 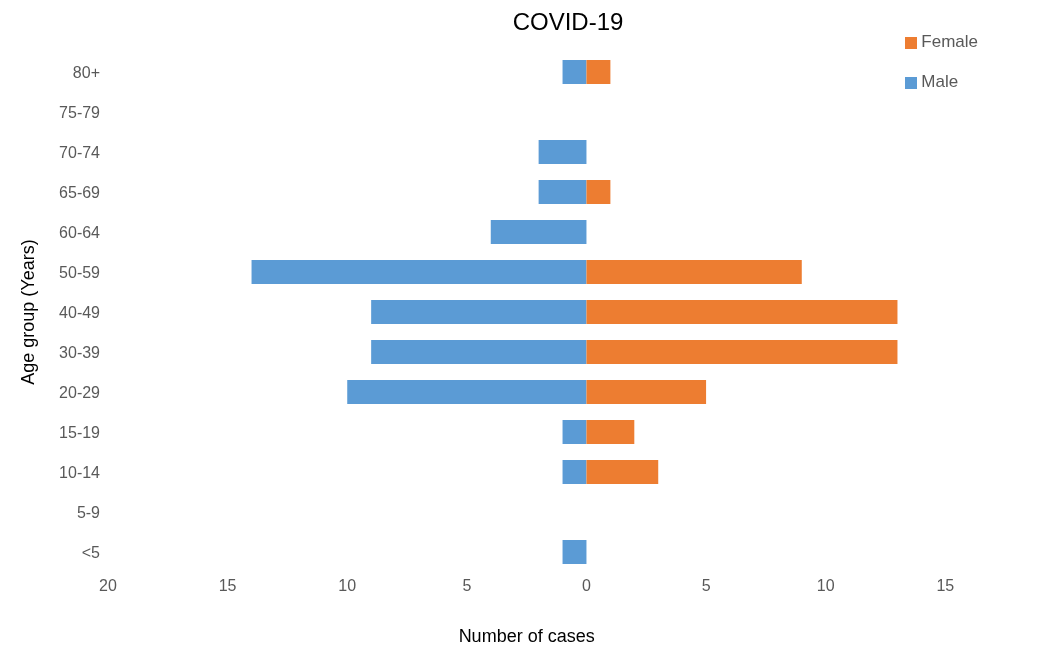 What do you see at coordinates (28, 312) in the screenshot?
I see `y-axis-title: Age group (Years)` at bounding box center [28, 312].